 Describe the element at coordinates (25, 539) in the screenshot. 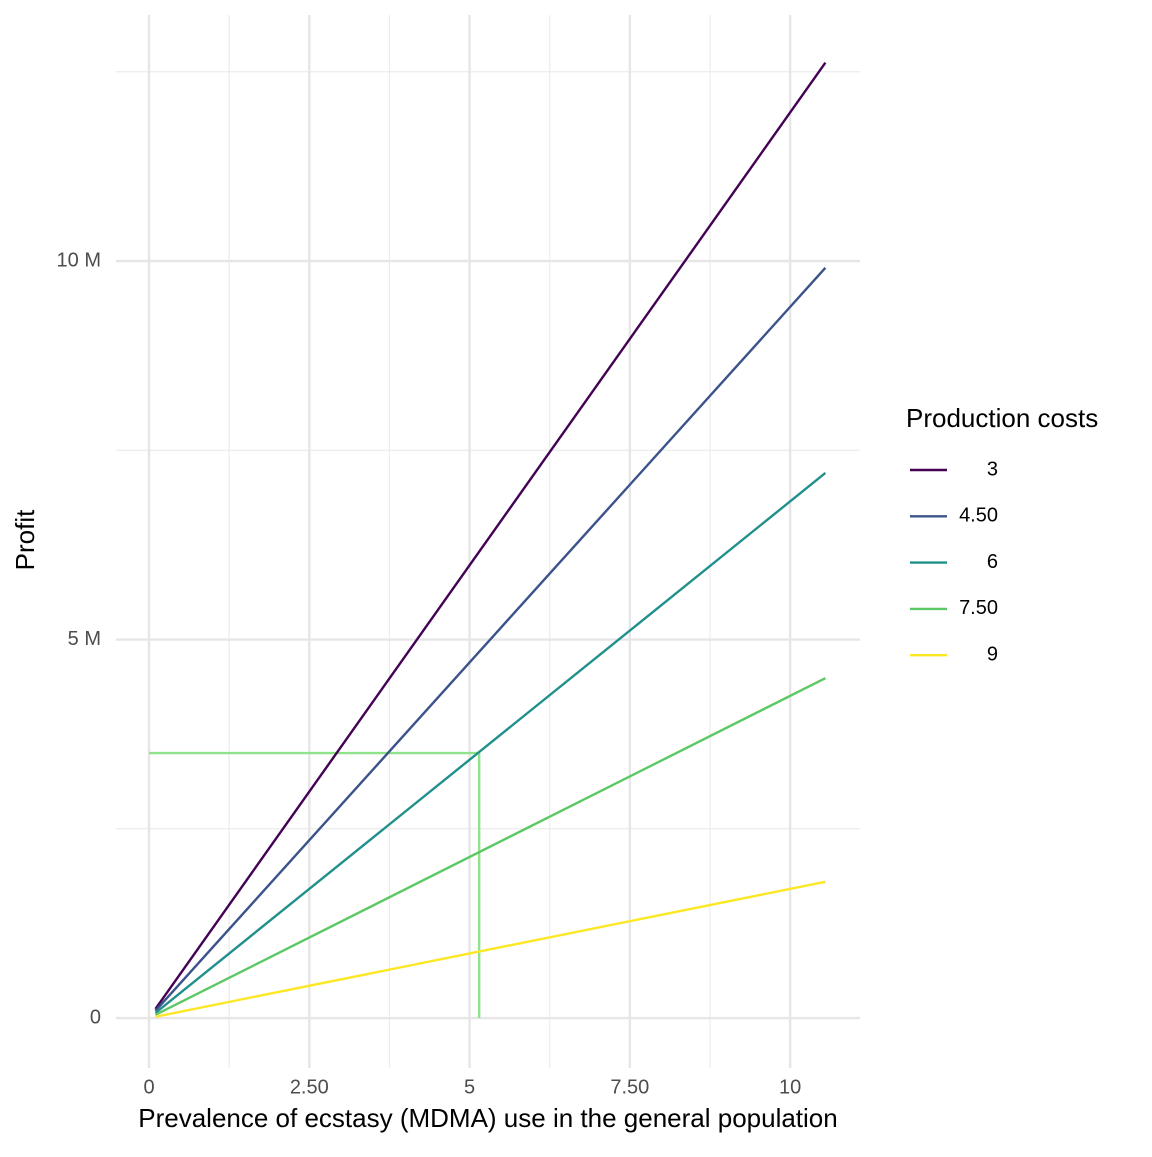

I see `y-axis-title: Profit` at that location.